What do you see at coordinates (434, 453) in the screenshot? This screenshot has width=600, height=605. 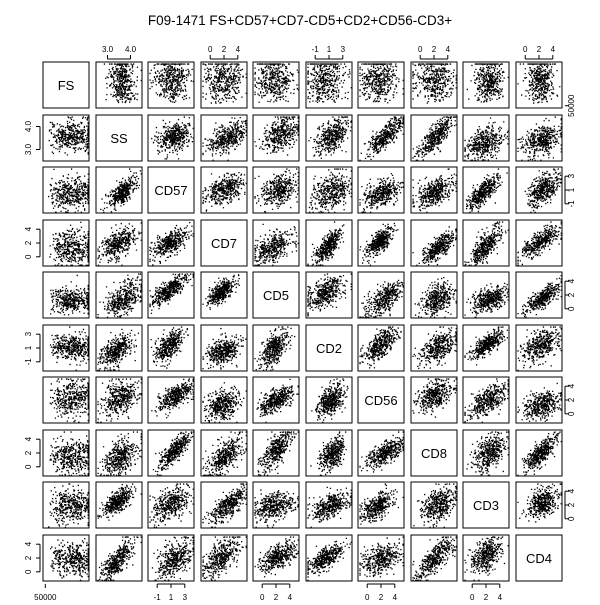 I see `variable-label: CD8` at bounding box center [434, 453].